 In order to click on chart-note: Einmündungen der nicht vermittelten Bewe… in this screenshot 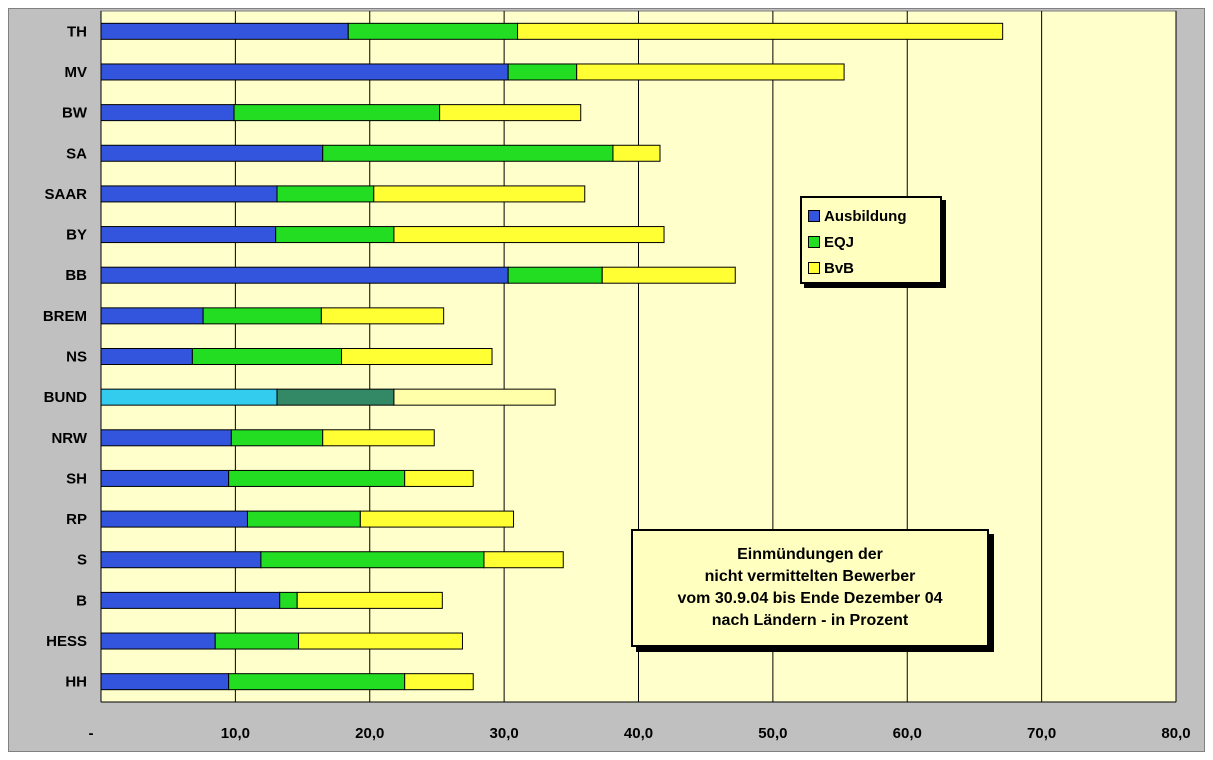, I will do `click(810, 588)`.